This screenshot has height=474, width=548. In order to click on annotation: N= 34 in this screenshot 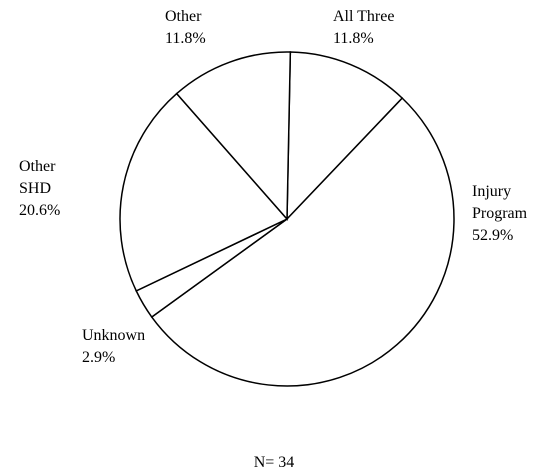, I will do `click(274, 462)`.